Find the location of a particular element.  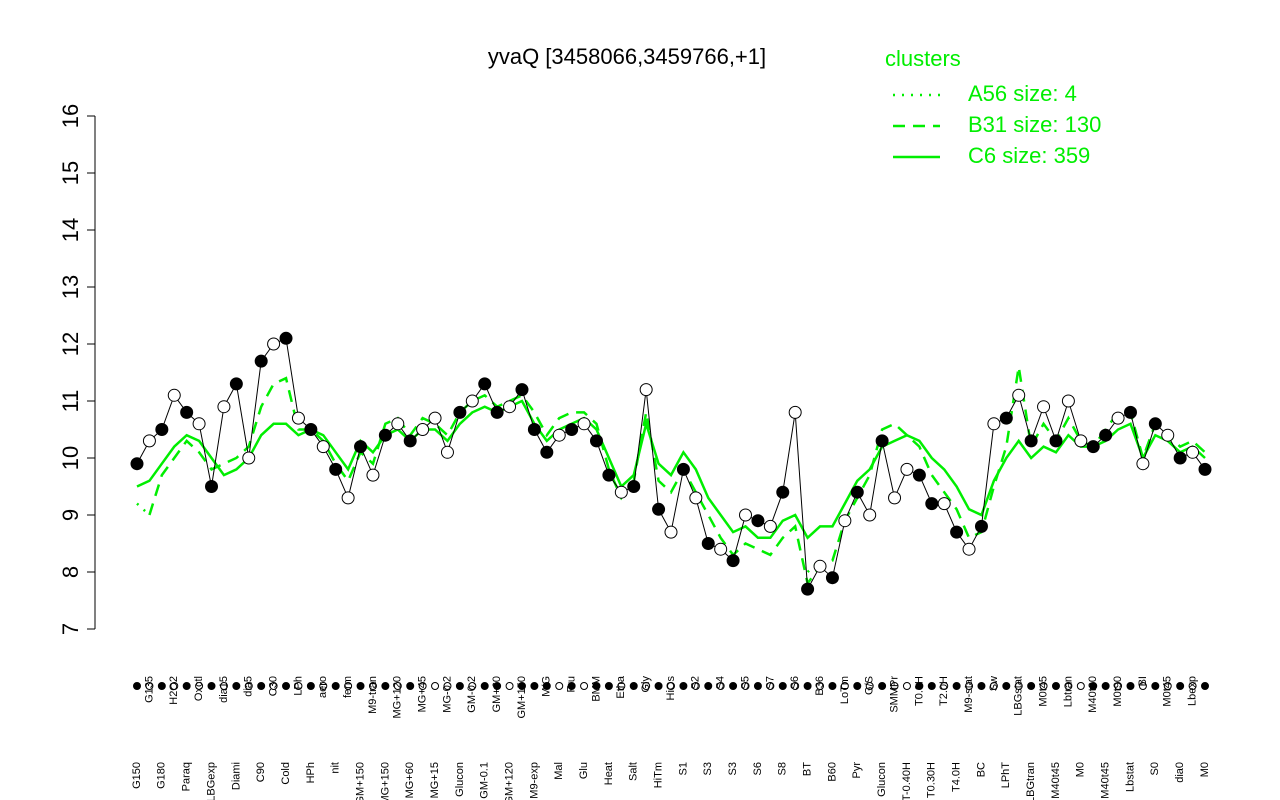

x-tick-label: T0.0H is located at coordinates (919, 691).